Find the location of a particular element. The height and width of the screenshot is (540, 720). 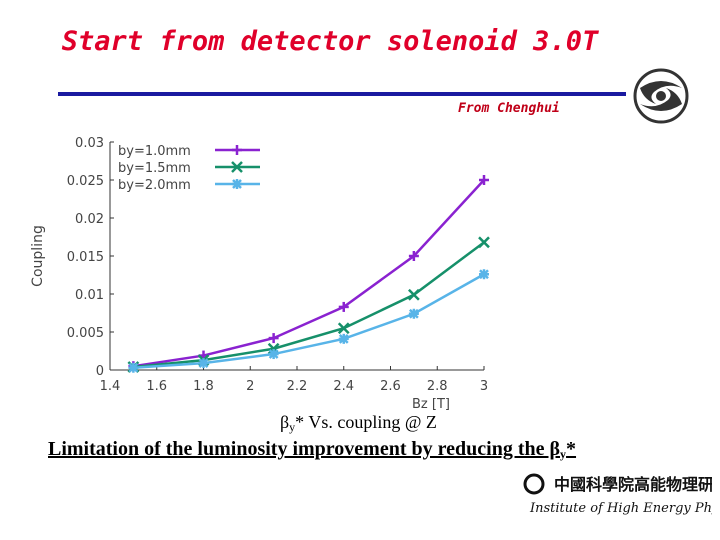

limitation-subscript: y is located at coordinates (563, 454).